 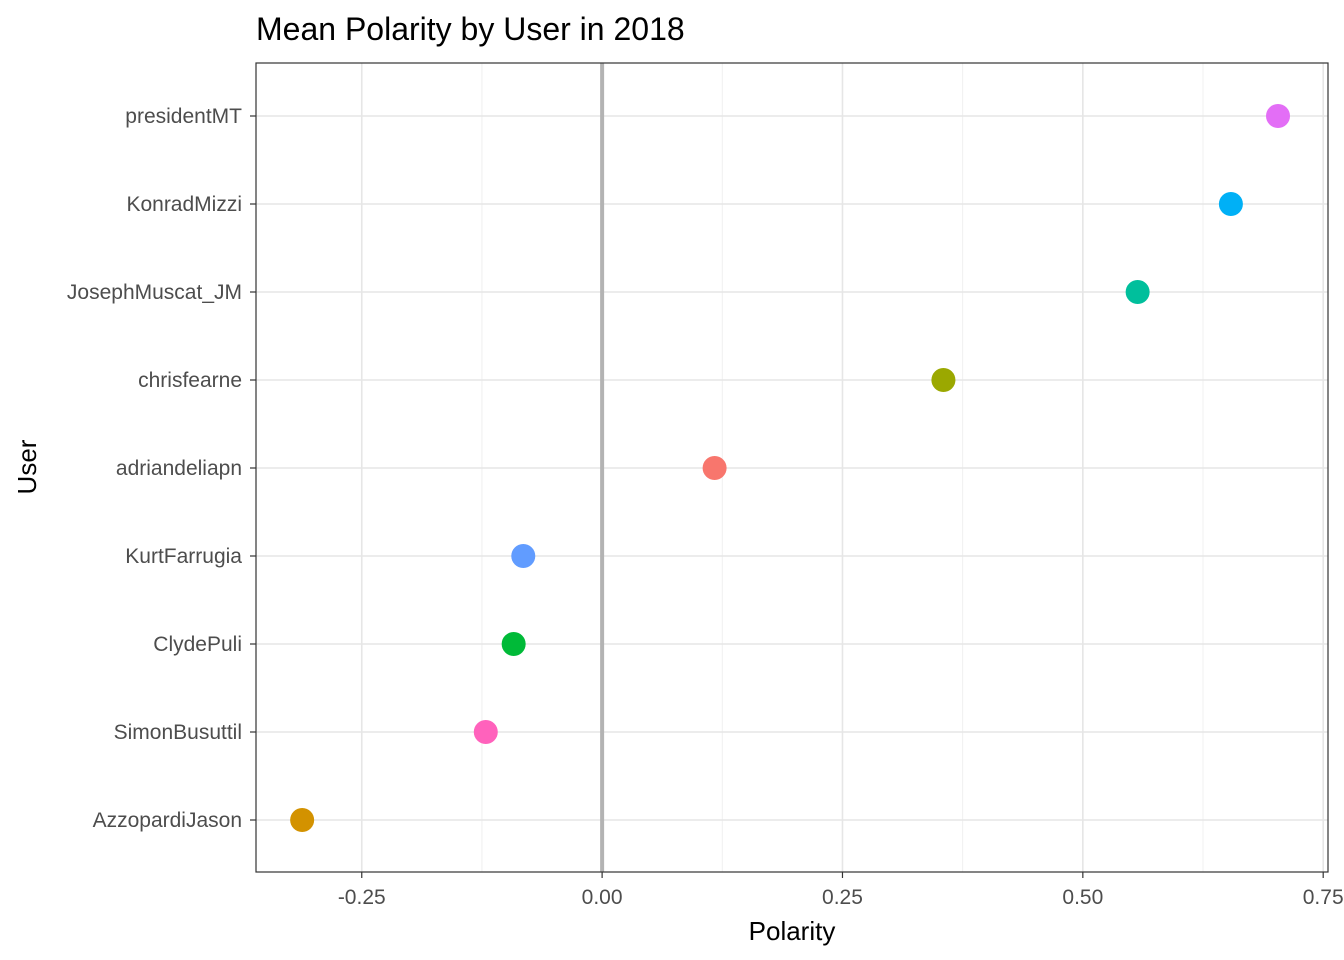 What do you see at coordinates (183, 116) in the screenshot?
I see `y-tick-label: presidentMT` at bounding box center [183, 116].